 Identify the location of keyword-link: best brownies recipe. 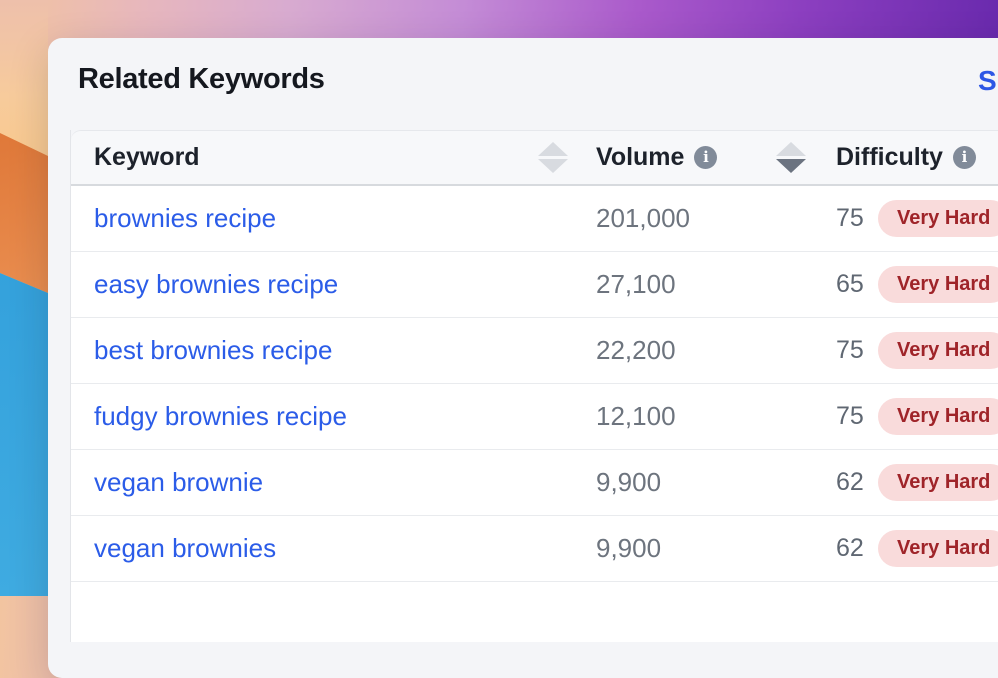
(213, 350).